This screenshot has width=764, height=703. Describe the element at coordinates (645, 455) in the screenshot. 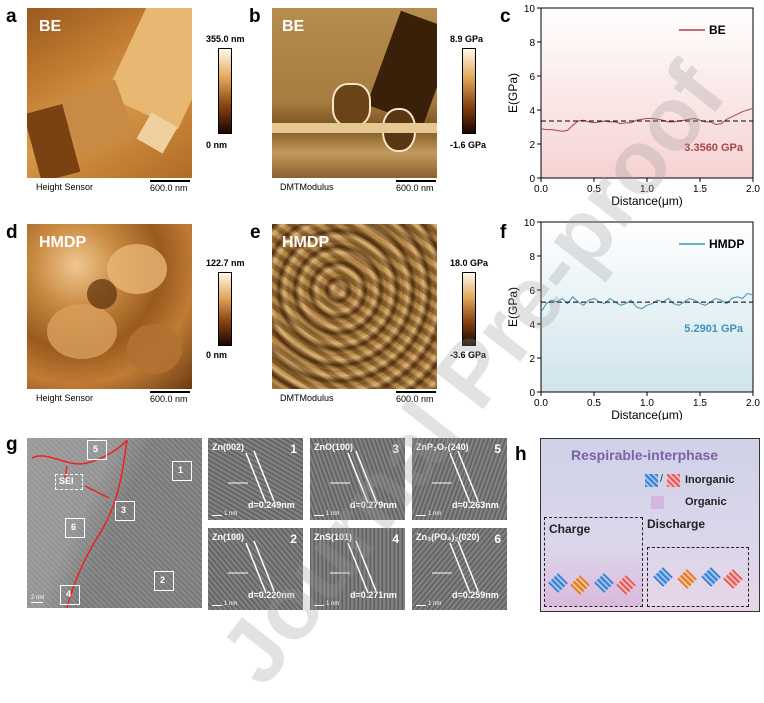

I see `schematic-title: Respirable-interphase` at that location.